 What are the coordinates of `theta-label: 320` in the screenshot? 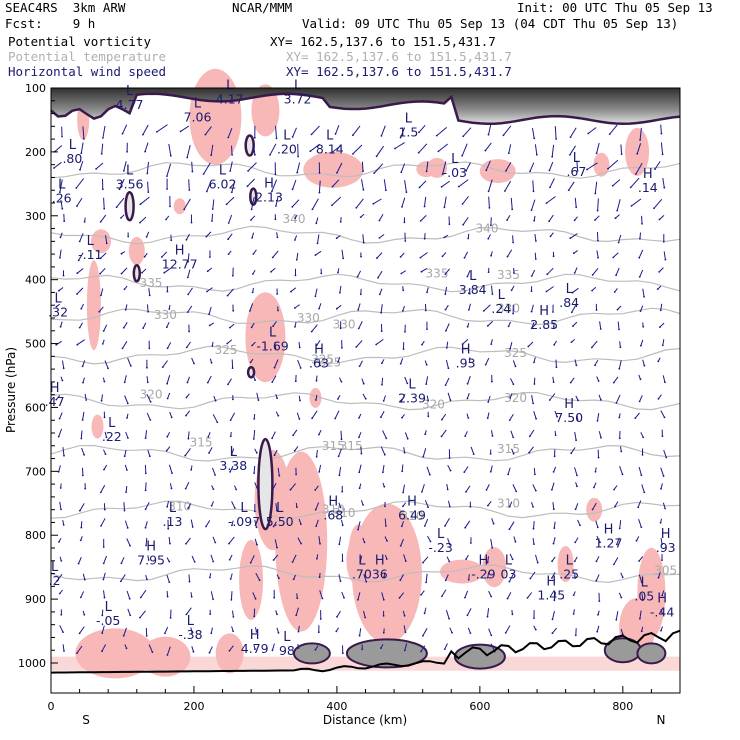 It's located at (151, 395).